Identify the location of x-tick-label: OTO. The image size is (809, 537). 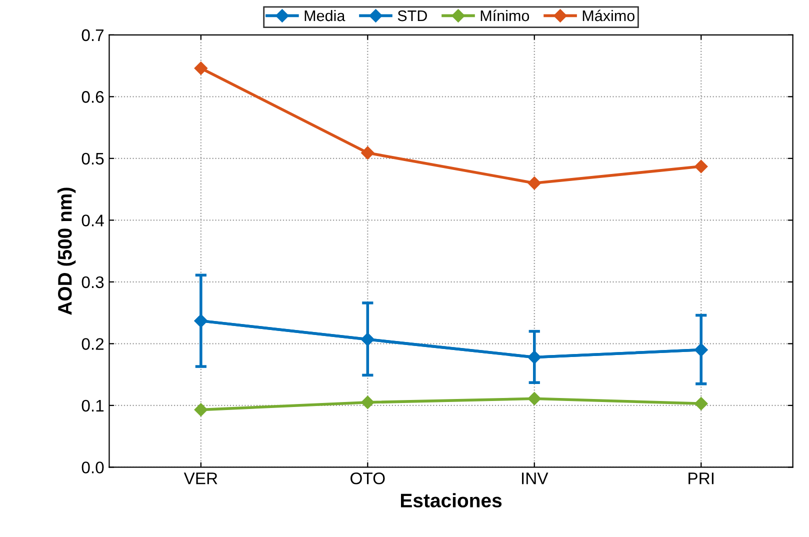
(367, 478).